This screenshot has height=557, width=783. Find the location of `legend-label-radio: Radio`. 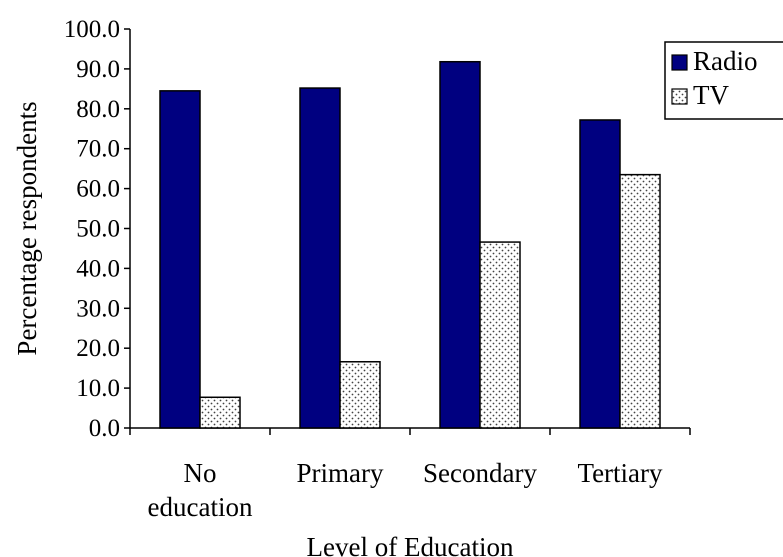

legend-label-radio: Radio is located at coordinates (725, 61).